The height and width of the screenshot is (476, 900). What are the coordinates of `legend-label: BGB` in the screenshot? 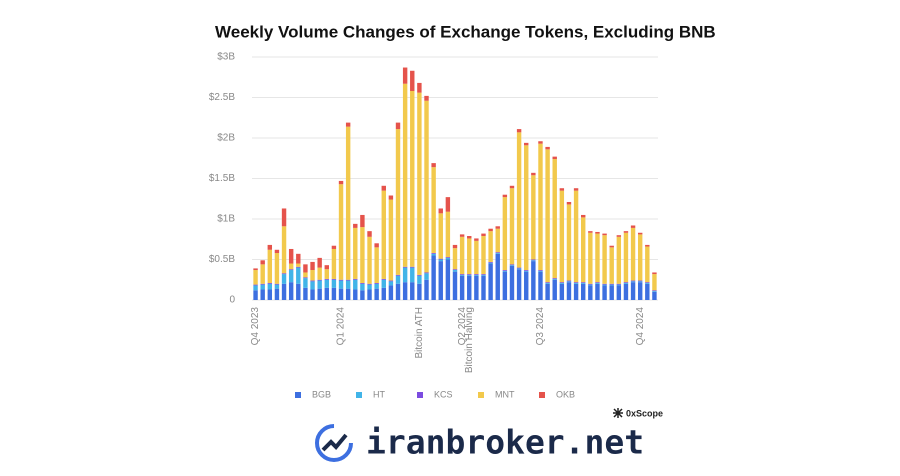 It's located at (321, 394).